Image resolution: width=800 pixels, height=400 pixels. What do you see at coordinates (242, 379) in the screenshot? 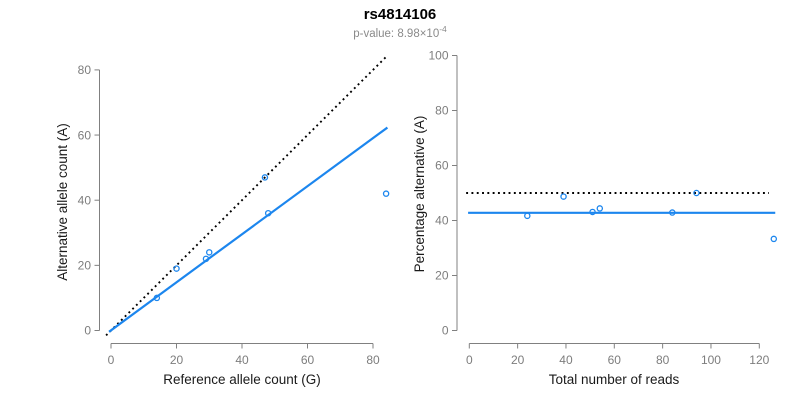
I see `left-plot-xlabel: Reference allele count (G)` at bounding box center [242, 379].